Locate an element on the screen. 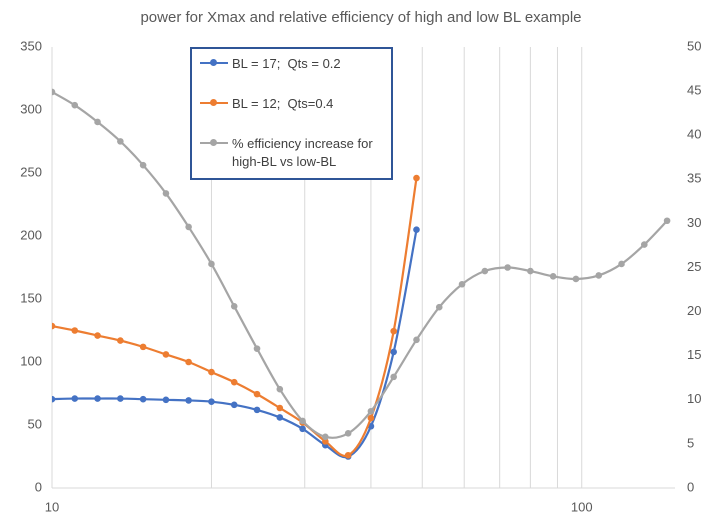 This screenshot has height=530, width=722. y2-tick-label: 10 is located at coordinates (694, 398).